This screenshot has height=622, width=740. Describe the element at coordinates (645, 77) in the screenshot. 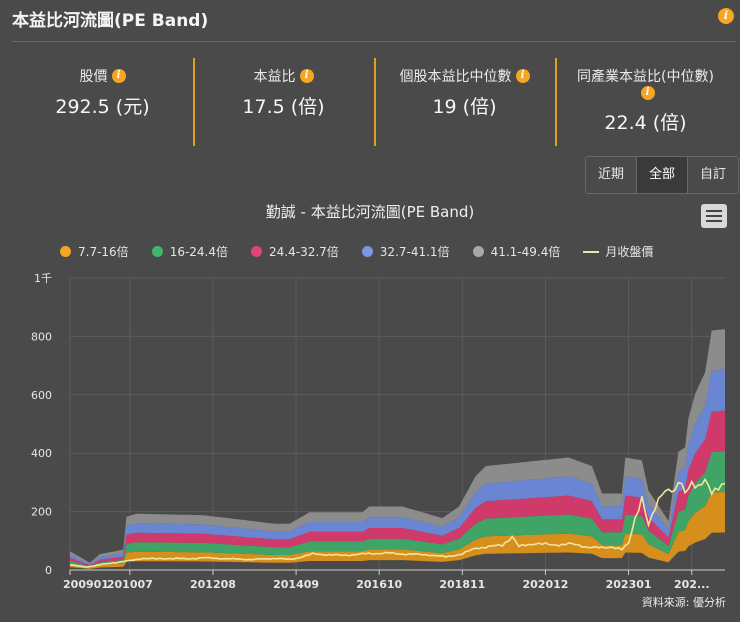

I see `stat-industry-median-label: 同產業本益比(中位數)` at that location.